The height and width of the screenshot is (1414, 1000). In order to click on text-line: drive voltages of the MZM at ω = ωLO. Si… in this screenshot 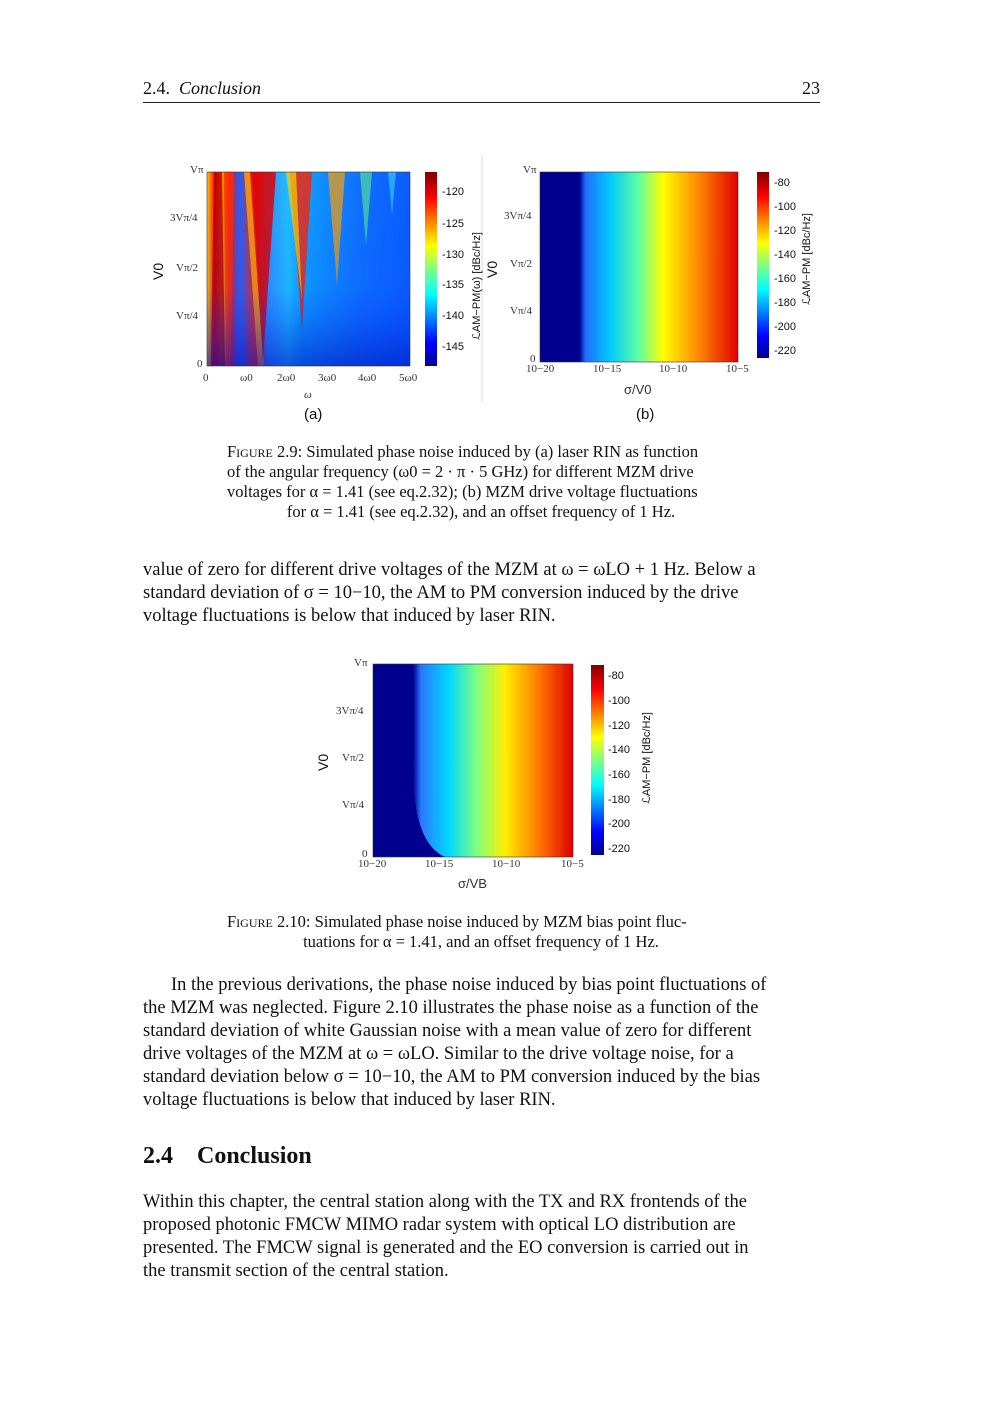, I will do `click(438, 1054)`.